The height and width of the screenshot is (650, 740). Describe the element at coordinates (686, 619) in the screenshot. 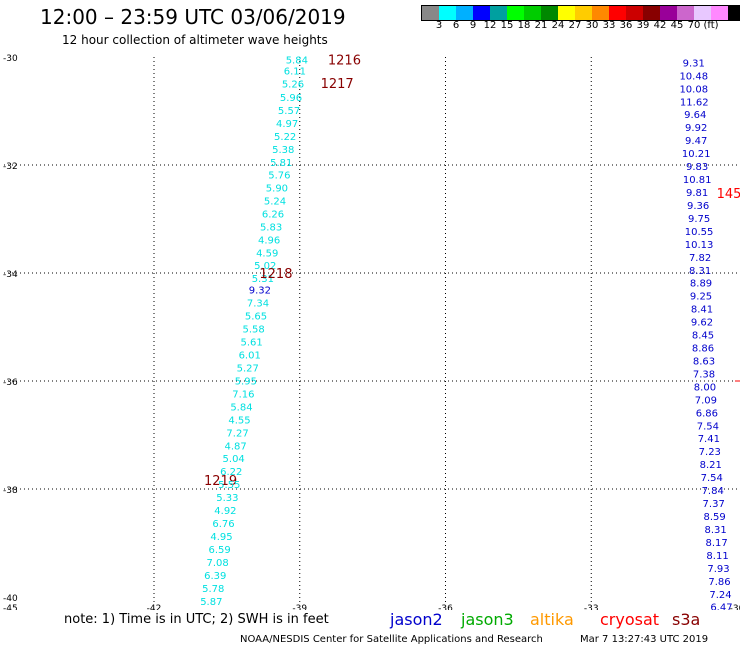

I see `satellite-label-s3a: s3a` at that location.